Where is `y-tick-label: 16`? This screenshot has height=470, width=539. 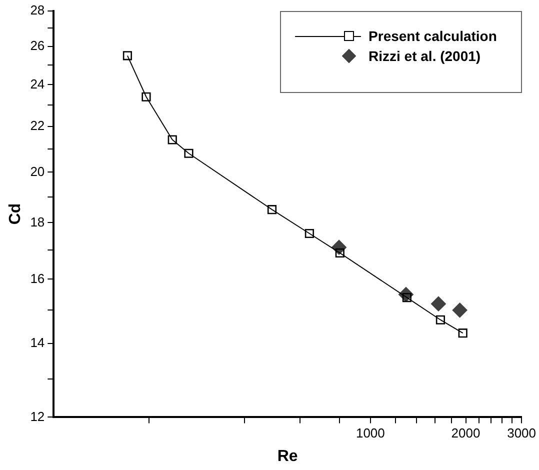
y-tick-label: 16 is located at coordinates (37, 278).